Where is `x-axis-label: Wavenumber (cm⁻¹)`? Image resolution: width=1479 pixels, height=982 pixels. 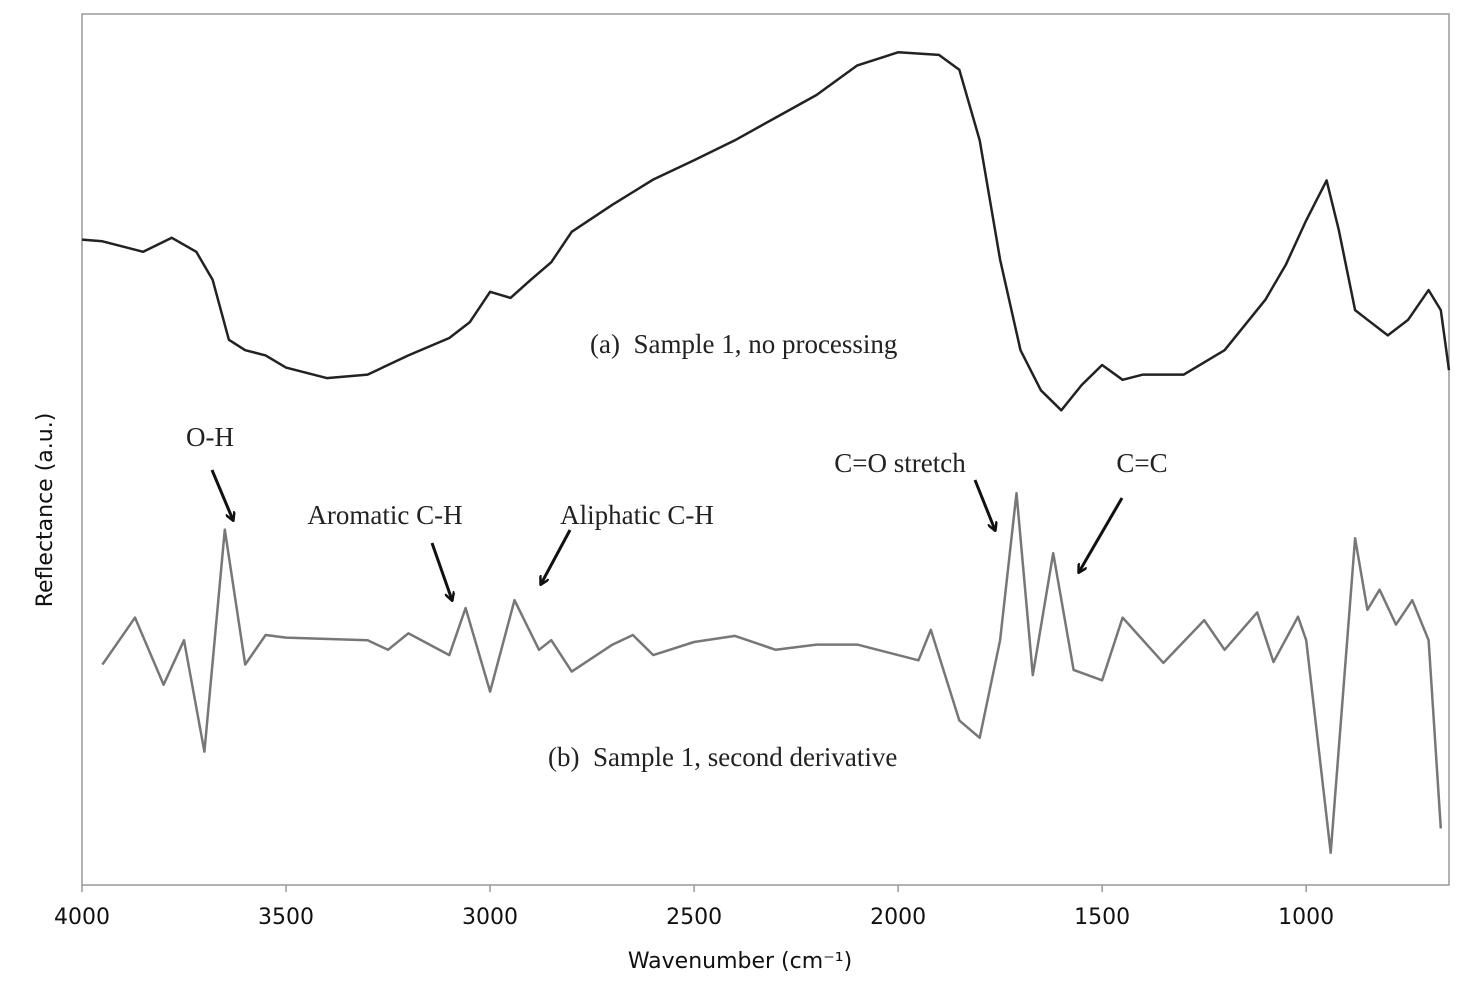
x-axis-label: Wavenumber (cm⁻¹) is located at coordinates (740, 961).